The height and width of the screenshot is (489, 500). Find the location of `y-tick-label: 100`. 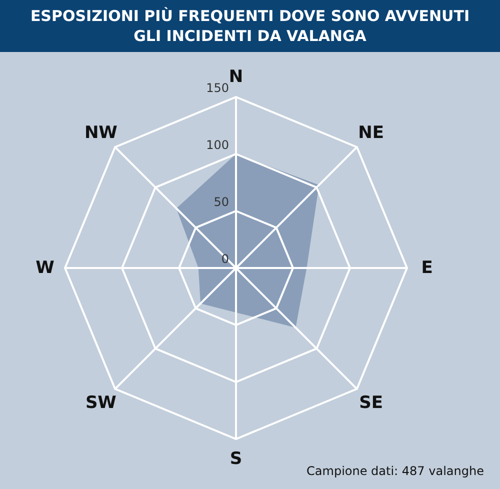

y-tick-label: 100 is located at coordinates (217, 145).